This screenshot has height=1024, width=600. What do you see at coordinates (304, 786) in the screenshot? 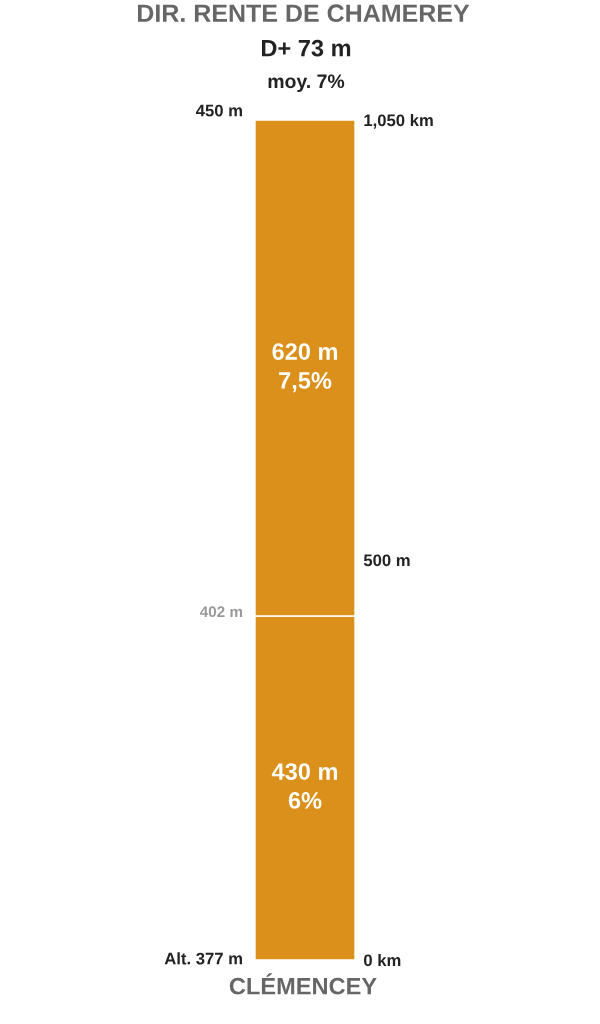
I see `data-label: 430 m 6%` at bounding box center [304, 786].